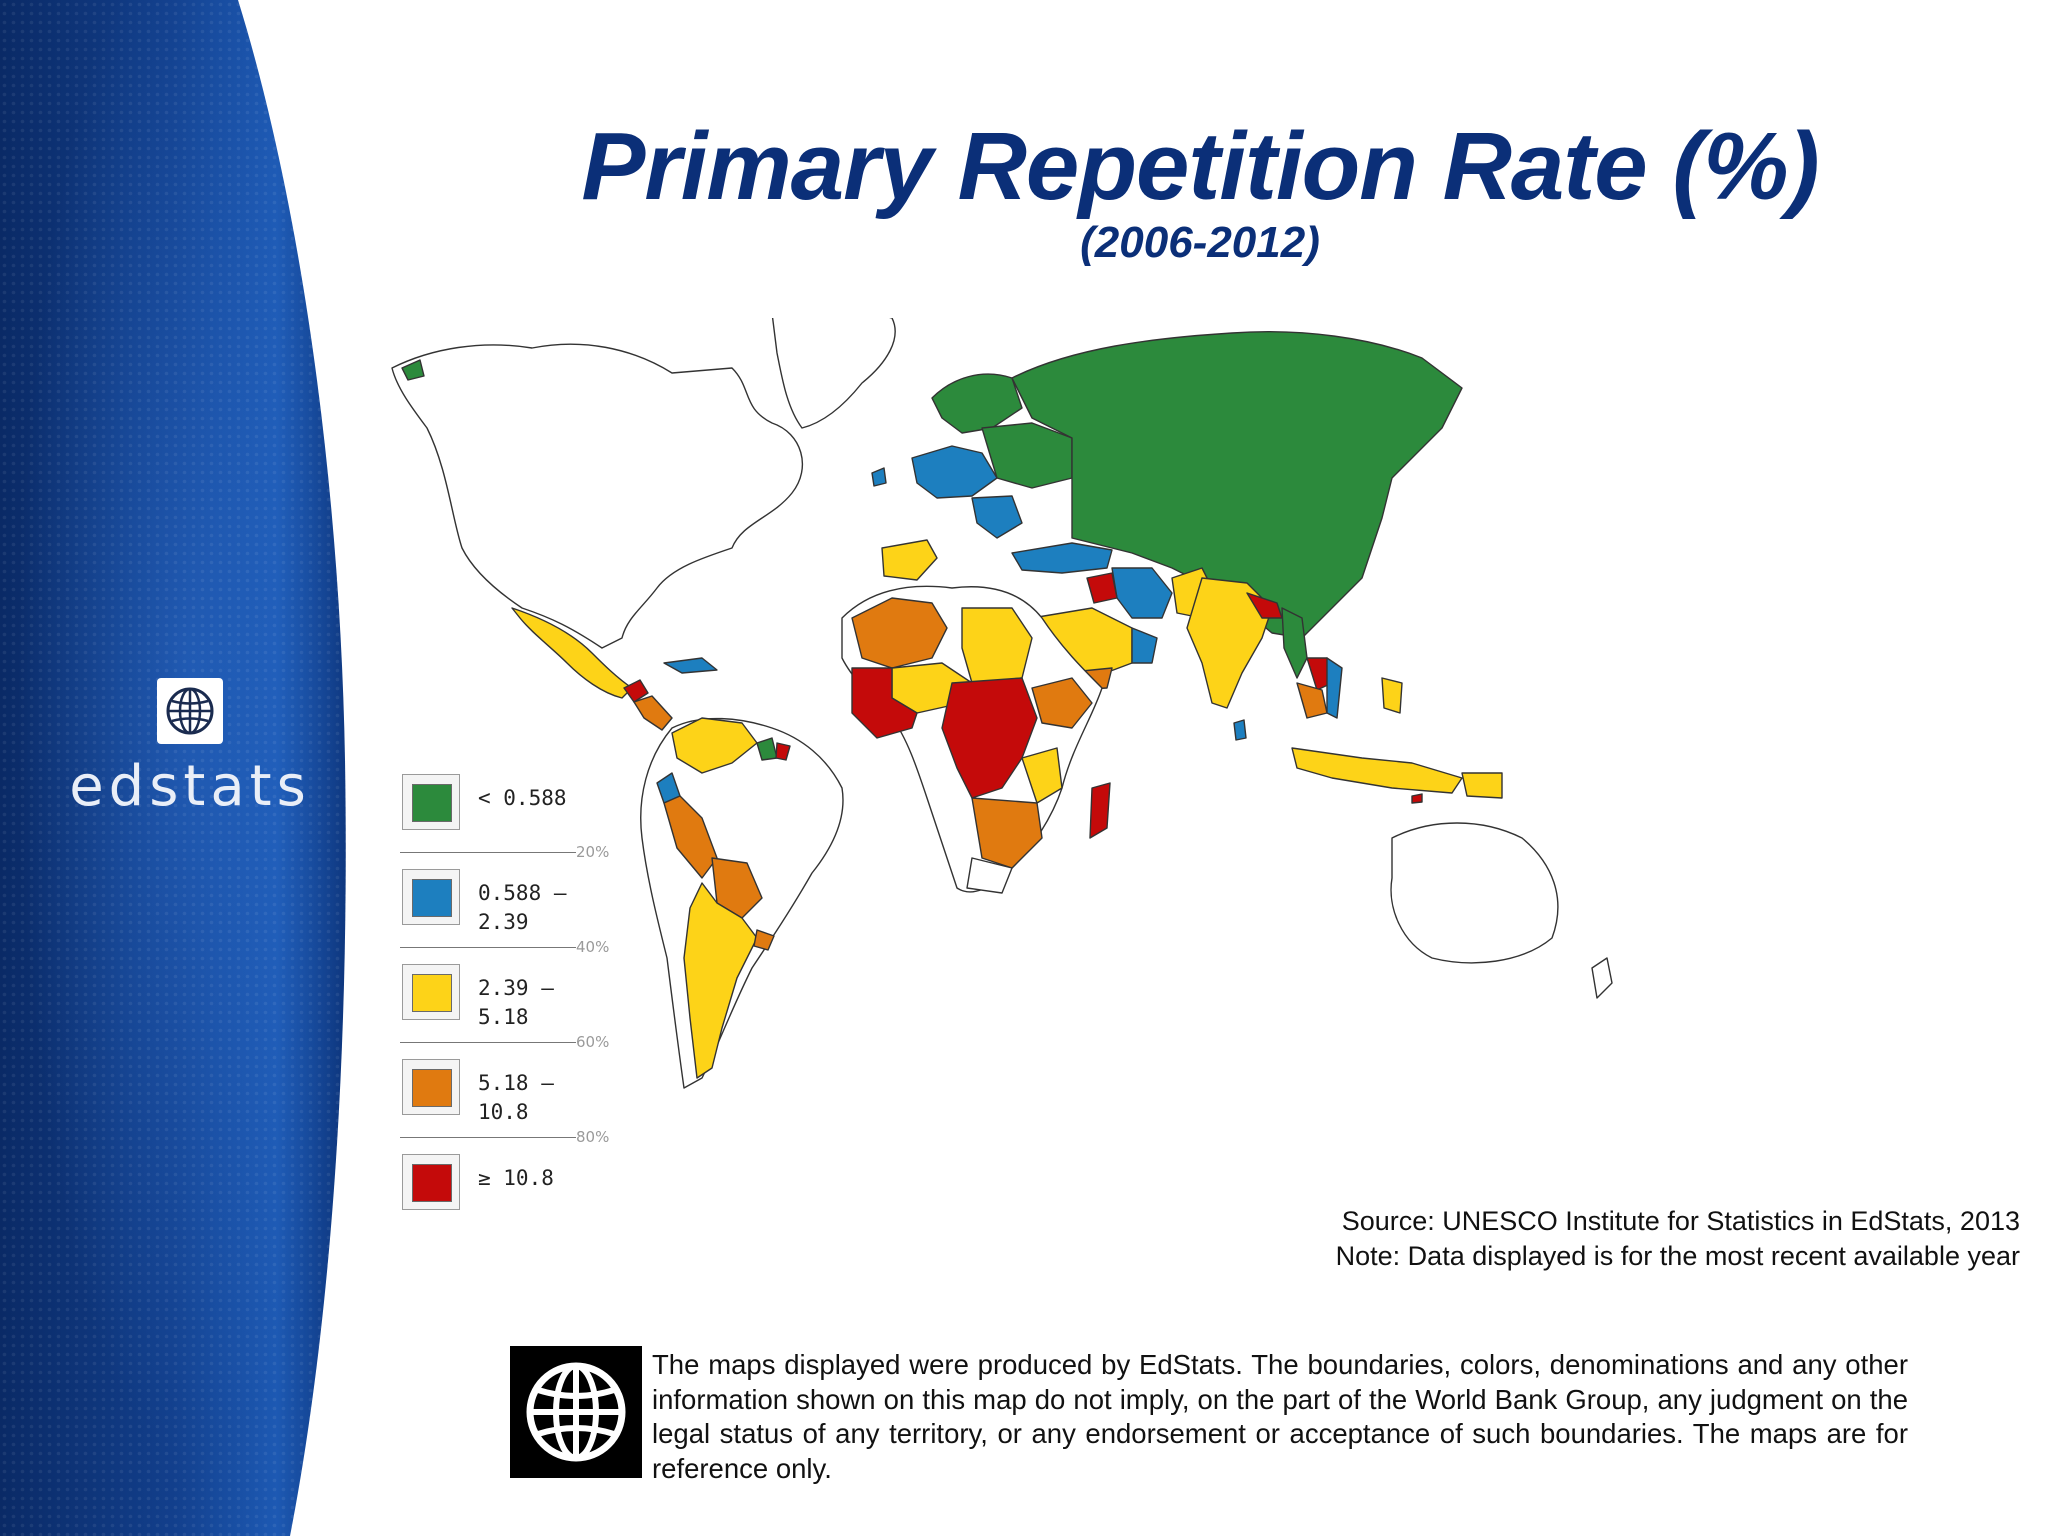 This screenshot has width=2048, height=1536. What do you see at coordinates (190, 786) in the screenshot?
I see `edstats-wordmark: edstats` at bounding box center [190, 786].